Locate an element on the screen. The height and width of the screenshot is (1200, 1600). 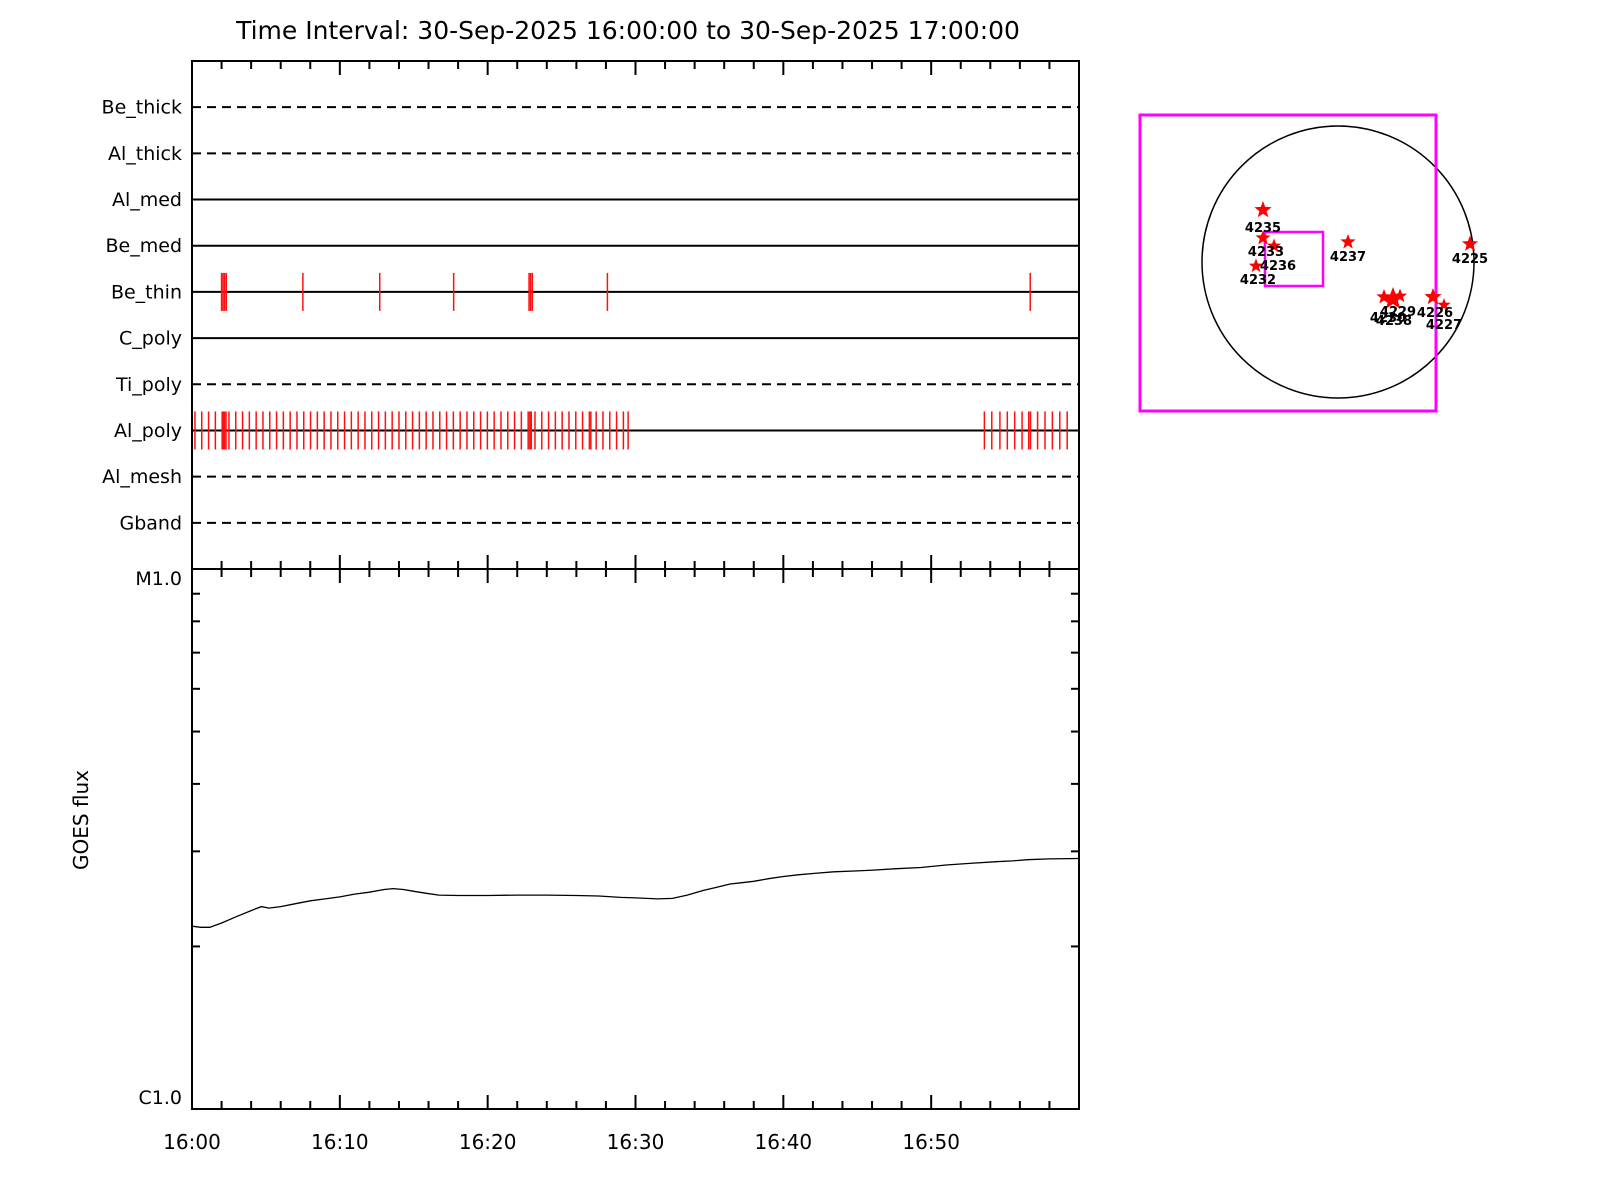
filter-label-Al_thick: Al_thick is located at coordinates (145, 154).